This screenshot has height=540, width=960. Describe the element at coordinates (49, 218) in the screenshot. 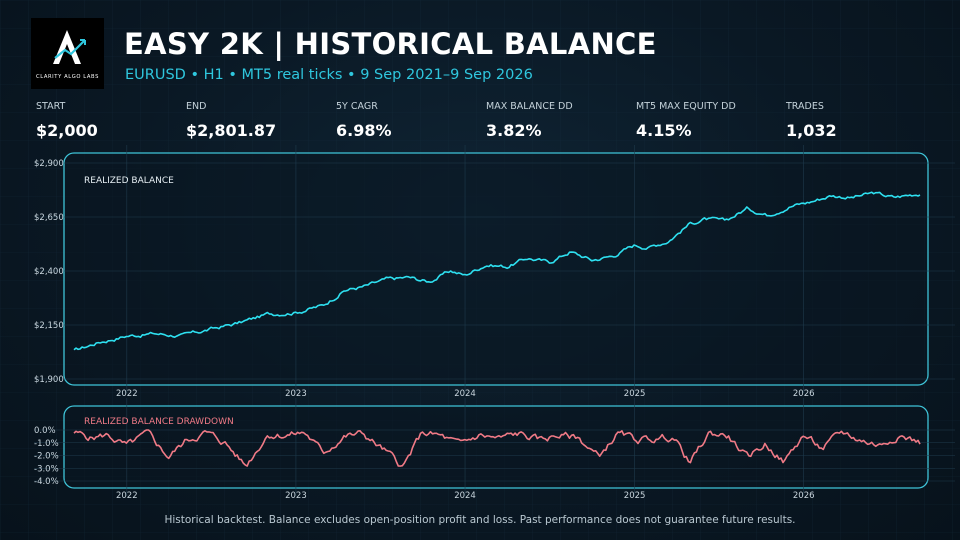

I see `y-tick-label: $2,650` at that location.